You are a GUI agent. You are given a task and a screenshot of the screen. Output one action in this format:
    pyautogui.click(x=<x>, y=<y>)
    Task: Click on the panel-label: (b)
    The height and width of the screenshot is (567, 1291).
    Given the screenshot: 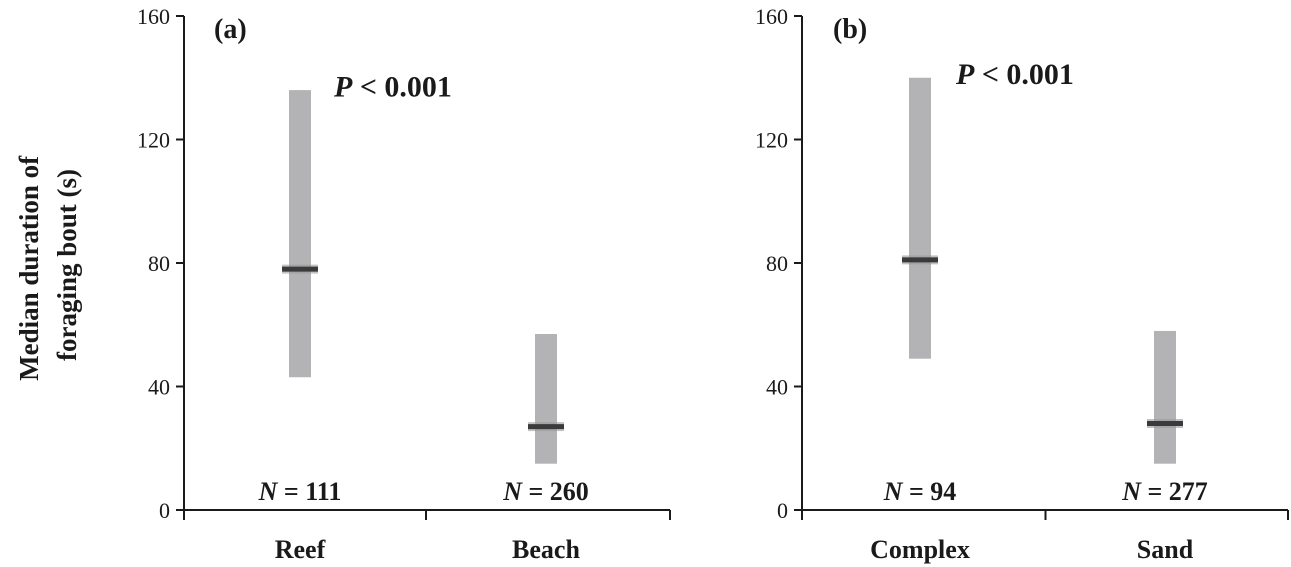 What is the action you would take?
    pyautogui.click(x=850, y=29)
    